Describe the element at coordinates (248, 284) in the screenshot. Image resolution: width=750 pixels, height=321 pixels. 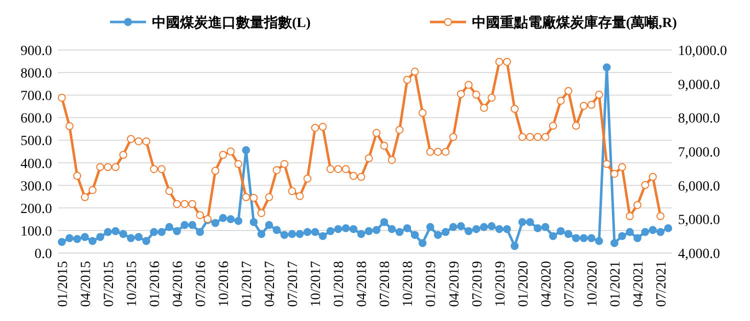
I see `x-tick-label: 01/2017` at that location.